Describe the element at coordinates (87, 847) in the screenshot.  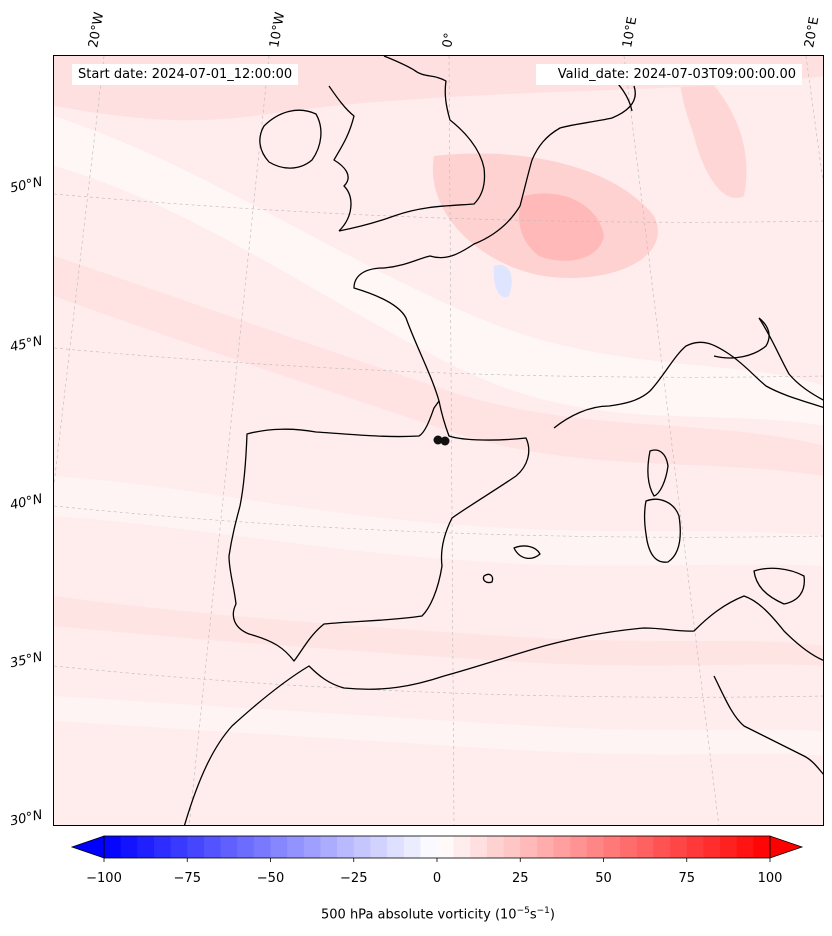
I see `colorbar-min-arrow` at that location.